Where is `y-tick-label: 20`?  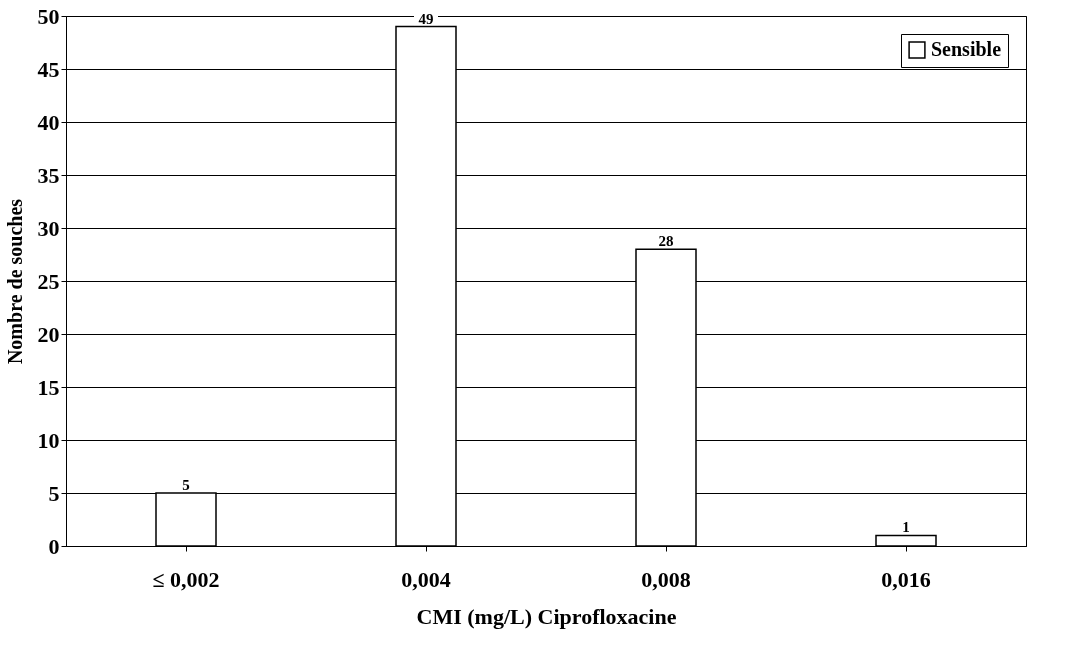 y-tick-label: 20 is located at coordinates (48, 334).